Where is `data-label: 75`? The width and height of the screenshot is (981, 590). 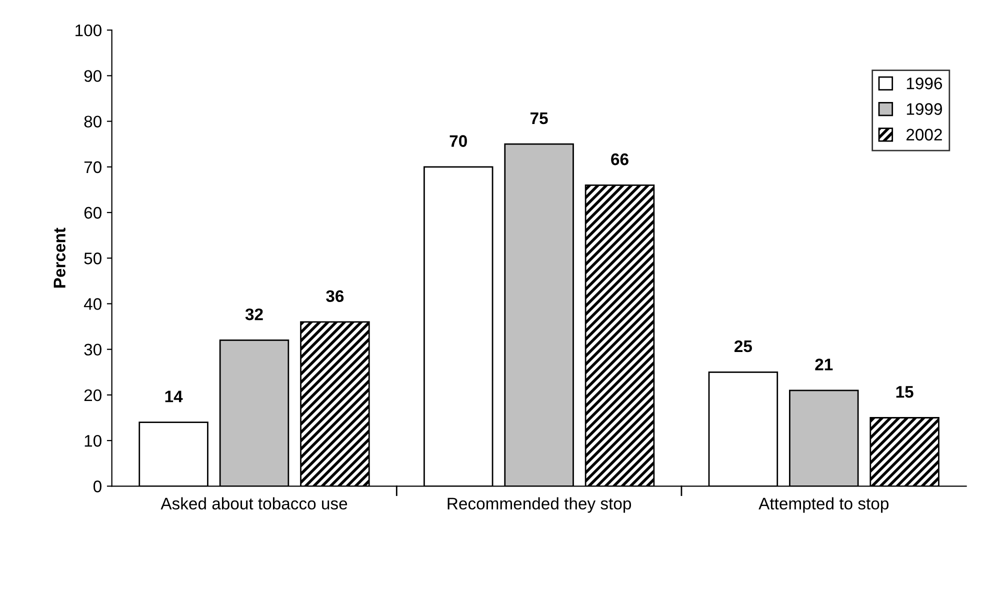
data-label: 75 is located at coordinates (539, 118).